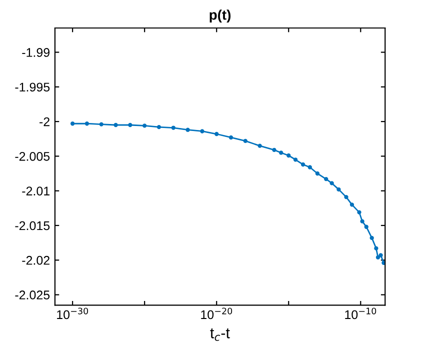 The image size is (426, 359). What do you see at coordinates (360, 314) in the screenshot?
I see `x-tick-label: 10$^{−10}$` at bounding box center [360, 314].